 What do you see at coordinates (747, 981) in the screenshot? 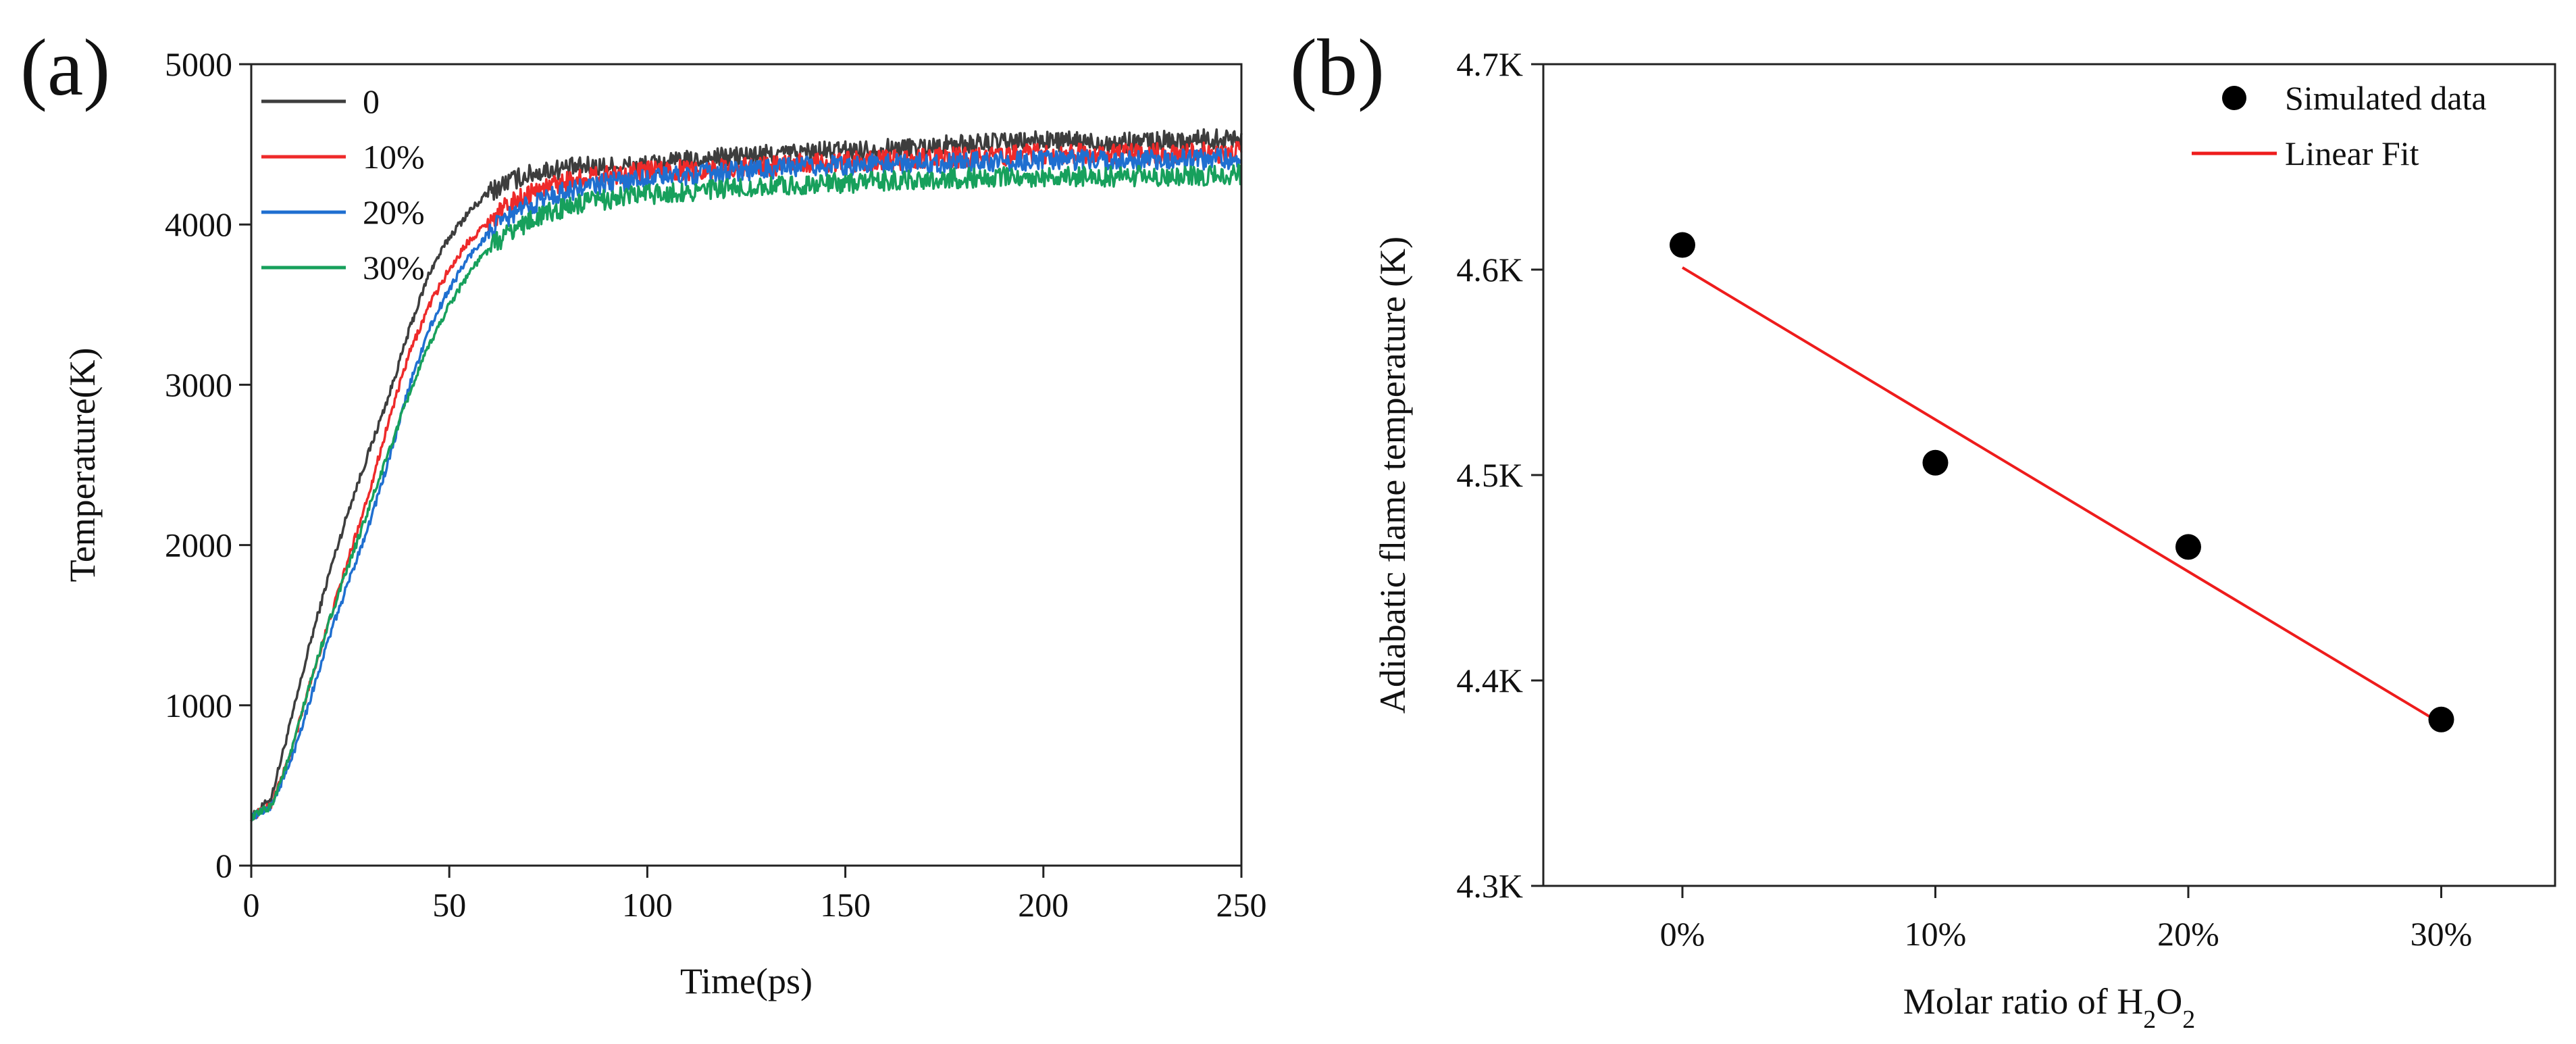
I see `panel-a-x-axis-title: Time(ps)` at bounding box center [747, 981].